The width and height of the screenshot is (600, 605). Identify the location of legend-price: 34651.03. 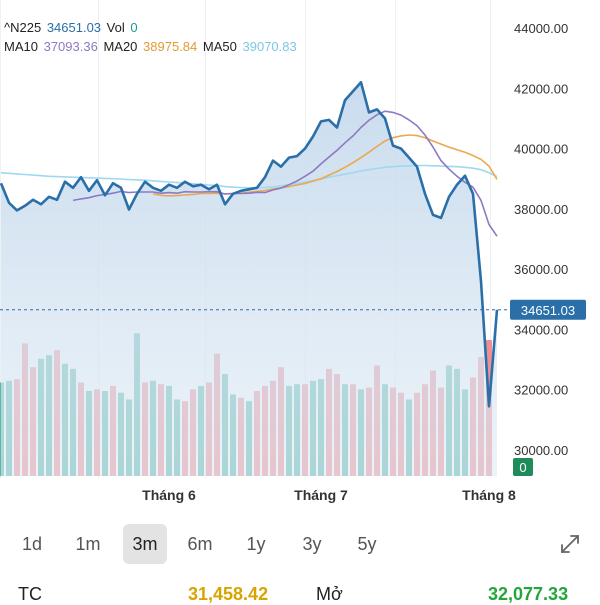
(74, 27).